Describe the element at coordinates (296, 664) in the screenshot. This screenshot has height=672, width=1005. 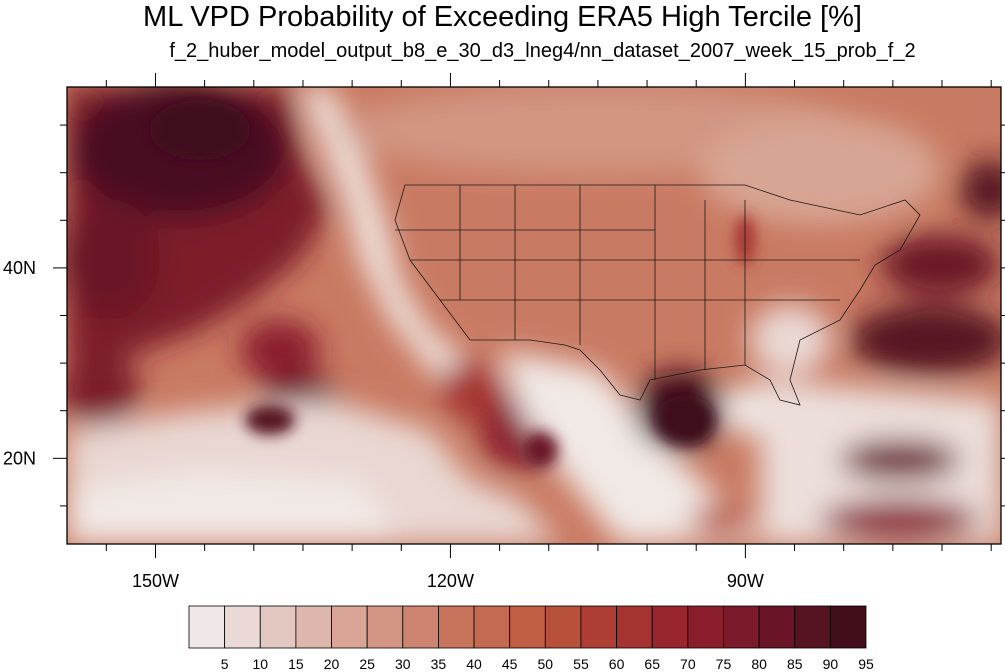
I see `colorbar-label: 15` at that location.